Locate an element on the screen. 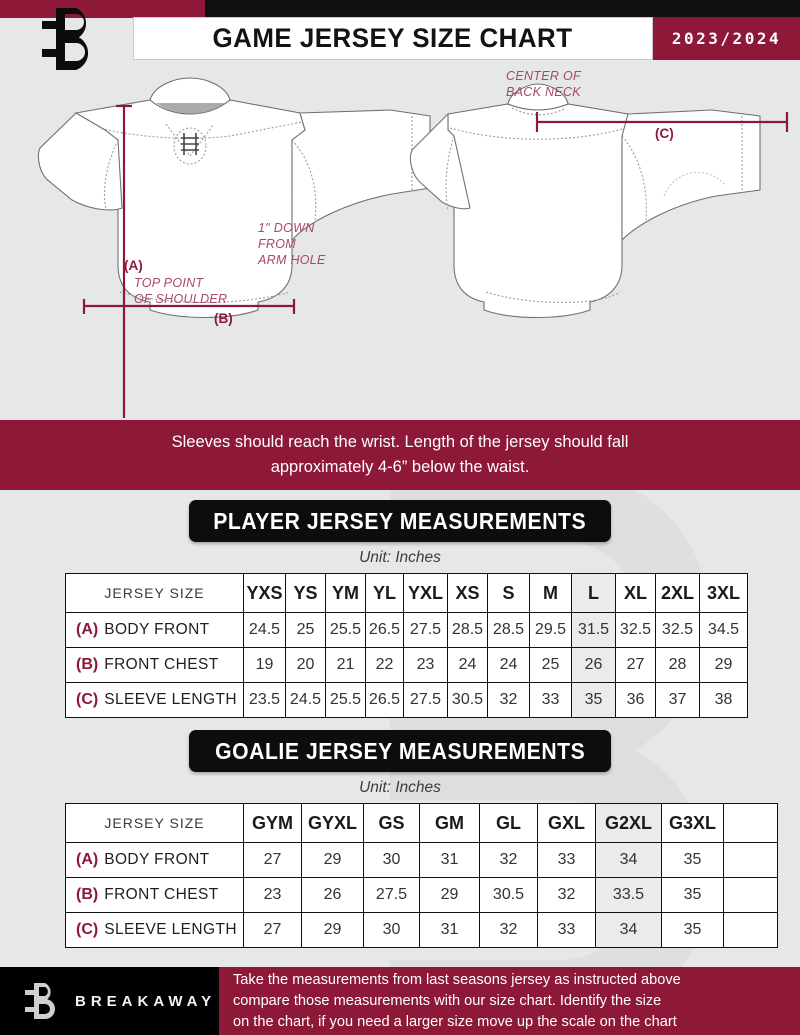  column-header-ym: YM is located at coordinates (345, 593).